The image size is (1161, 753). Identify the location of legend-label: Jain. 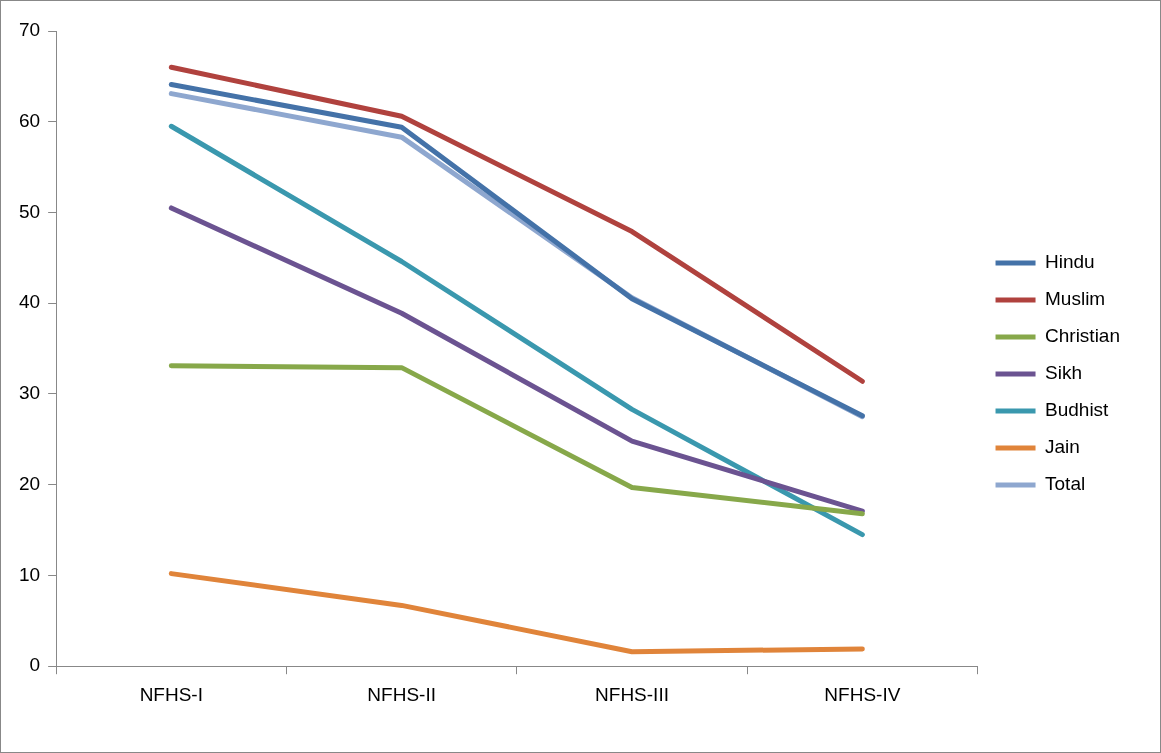
(1062, 447).